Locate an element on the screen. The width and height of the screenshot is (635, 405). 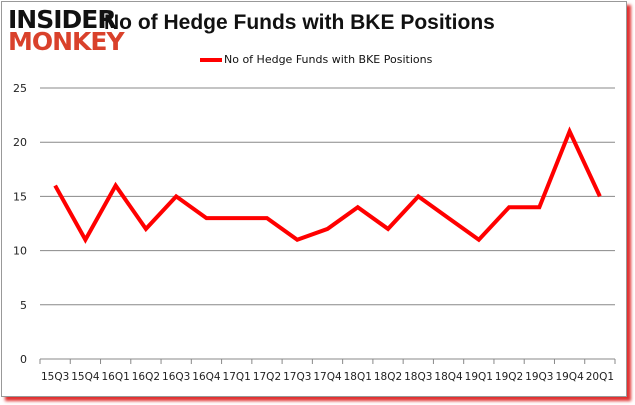
legend-label: No of Hedge Funds with BKE Positions is located at coordinates (328, 59).